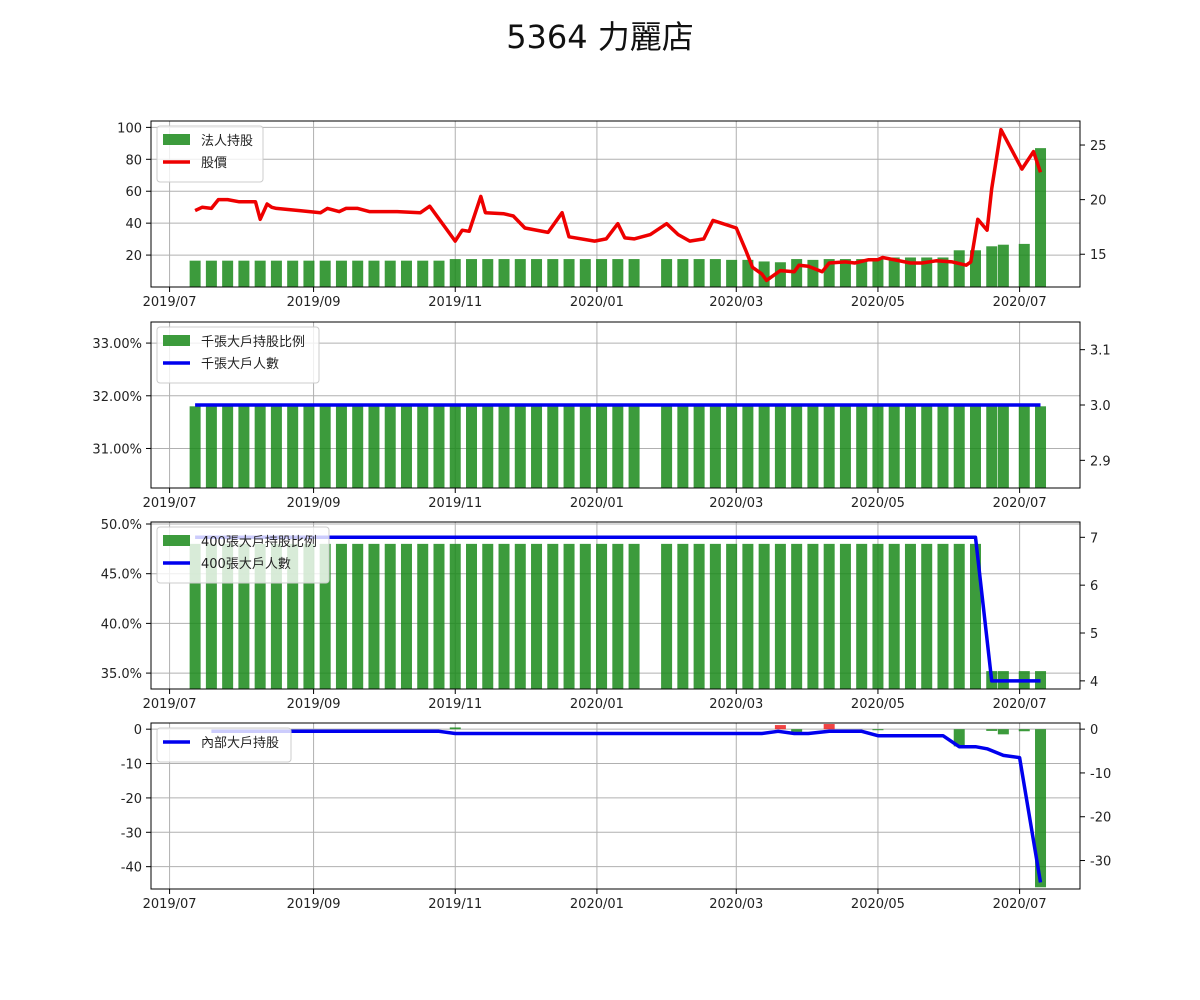  What do you see at coordinates (176, 340) in the screenshot?
I see `legend-swatch` at bounding box center [176, 340].